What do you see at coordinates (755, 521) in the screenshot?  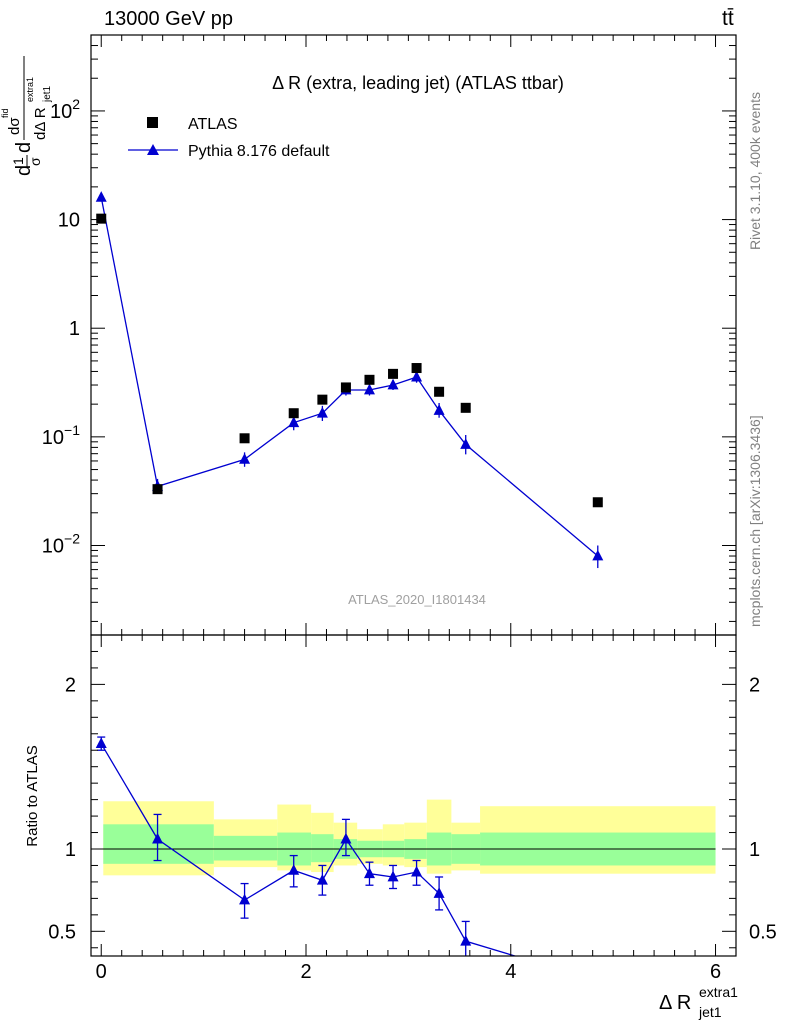 I see `mcplots-info: mcplots.cern.ch [arXiv:1306.3436]` at bounding box center [755, 521].